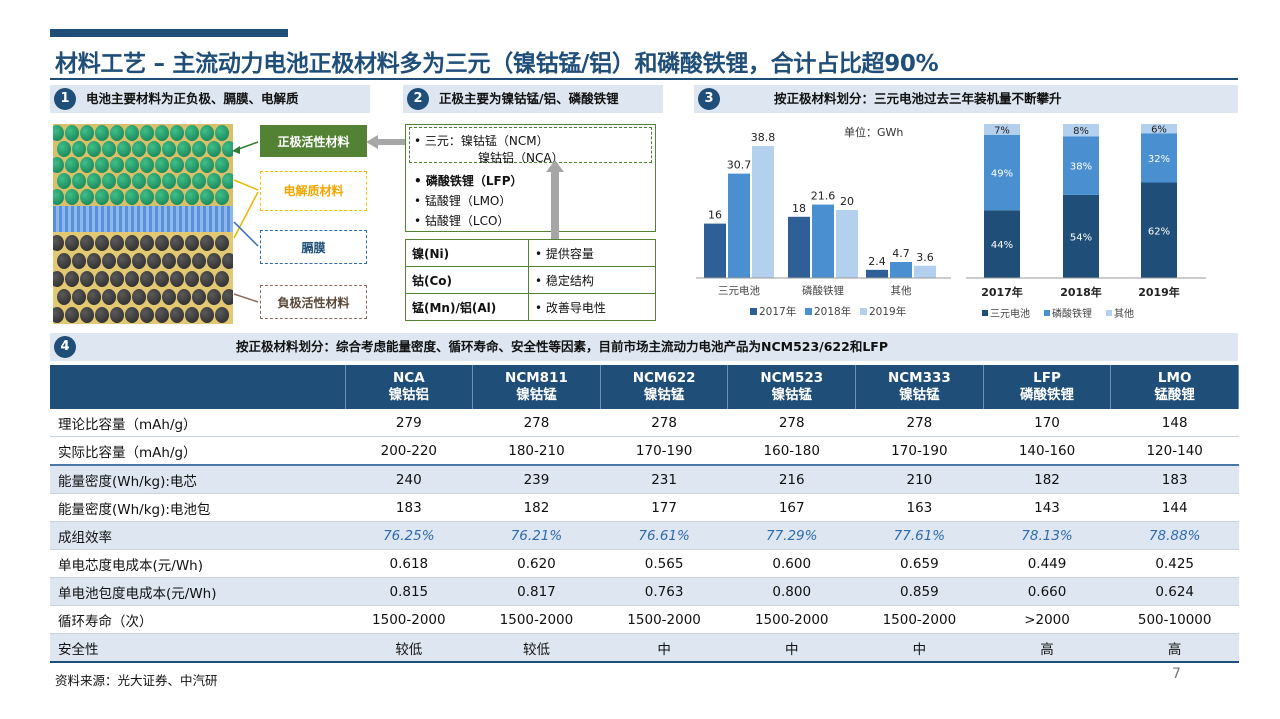 The height and width of the screenshot is (719, 1280). Describe the element at coordinates (192, 98) in the screenshot. I see `section-1-title: 电池主要材料为正负极、膈膜、电解质` at that location.